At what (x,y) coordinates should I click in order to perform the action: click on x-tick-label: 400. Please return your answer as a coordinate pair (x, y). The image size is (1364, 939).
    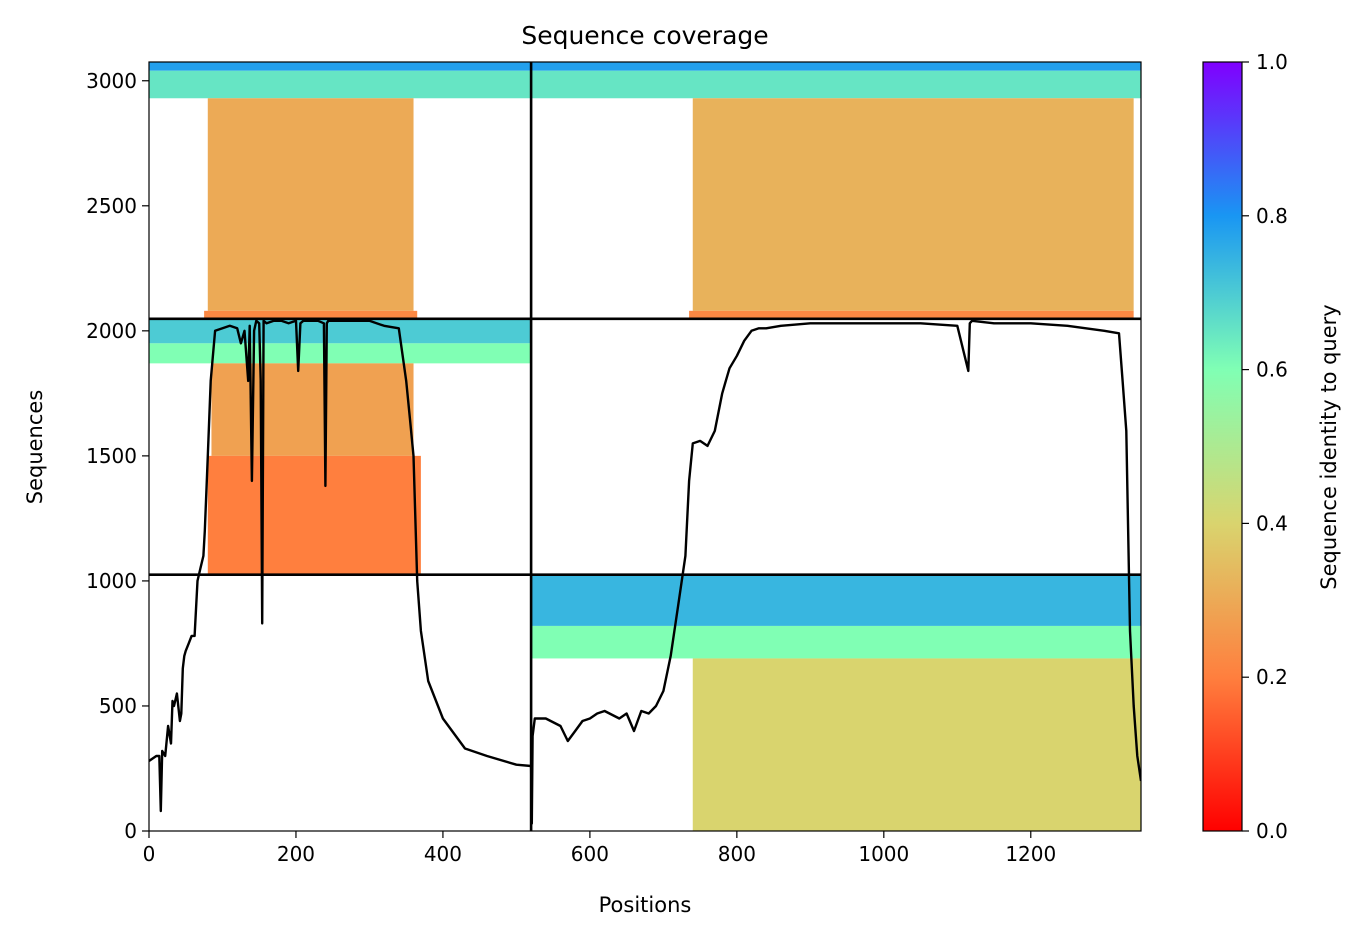
    Looking at the image, I should click on (443, 854).